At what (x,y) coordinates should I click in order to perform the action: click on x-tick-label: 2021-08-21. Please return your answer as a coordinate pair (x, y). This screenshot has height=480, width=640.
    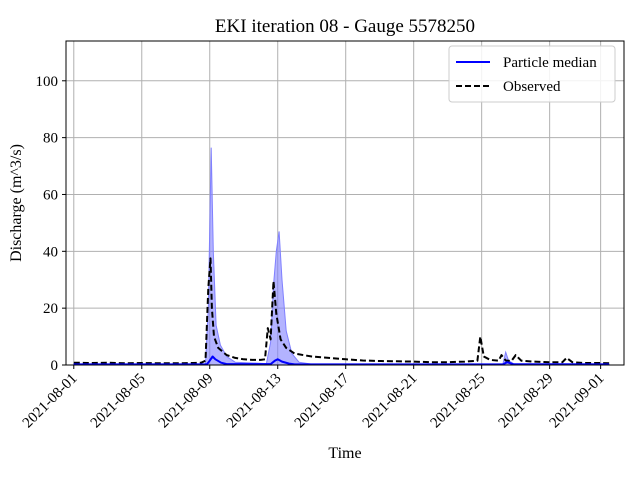
    Looking at the image, I should click on (390, 401).